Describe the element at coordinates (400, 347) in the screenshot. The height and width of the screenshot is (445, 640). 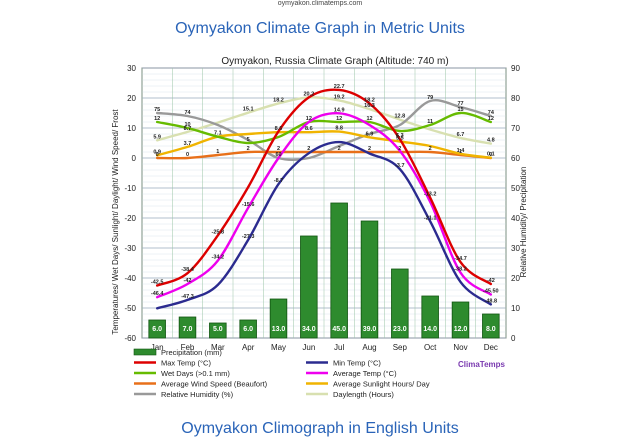
I see `x-tick-label: Sep` at that location.